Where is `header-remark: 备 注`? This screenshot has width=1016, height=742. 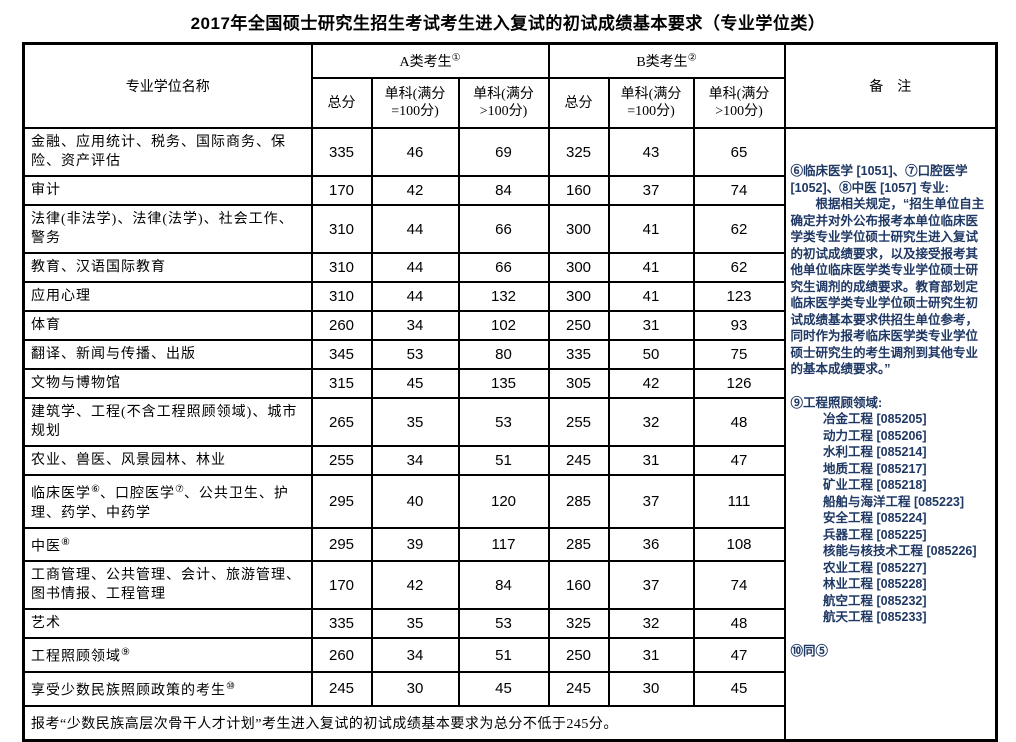 header-remark: 备 注 is located at coordinates (890, 85).